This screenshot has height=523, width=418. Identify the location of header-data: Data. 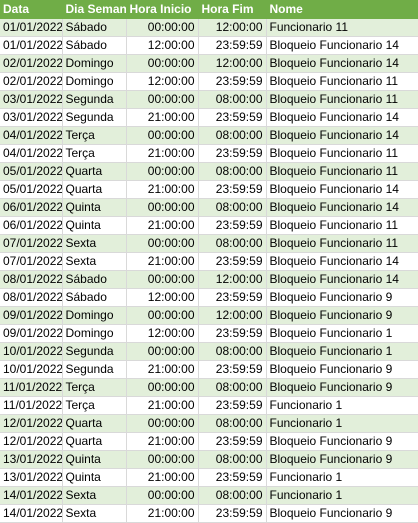
(31, 9).